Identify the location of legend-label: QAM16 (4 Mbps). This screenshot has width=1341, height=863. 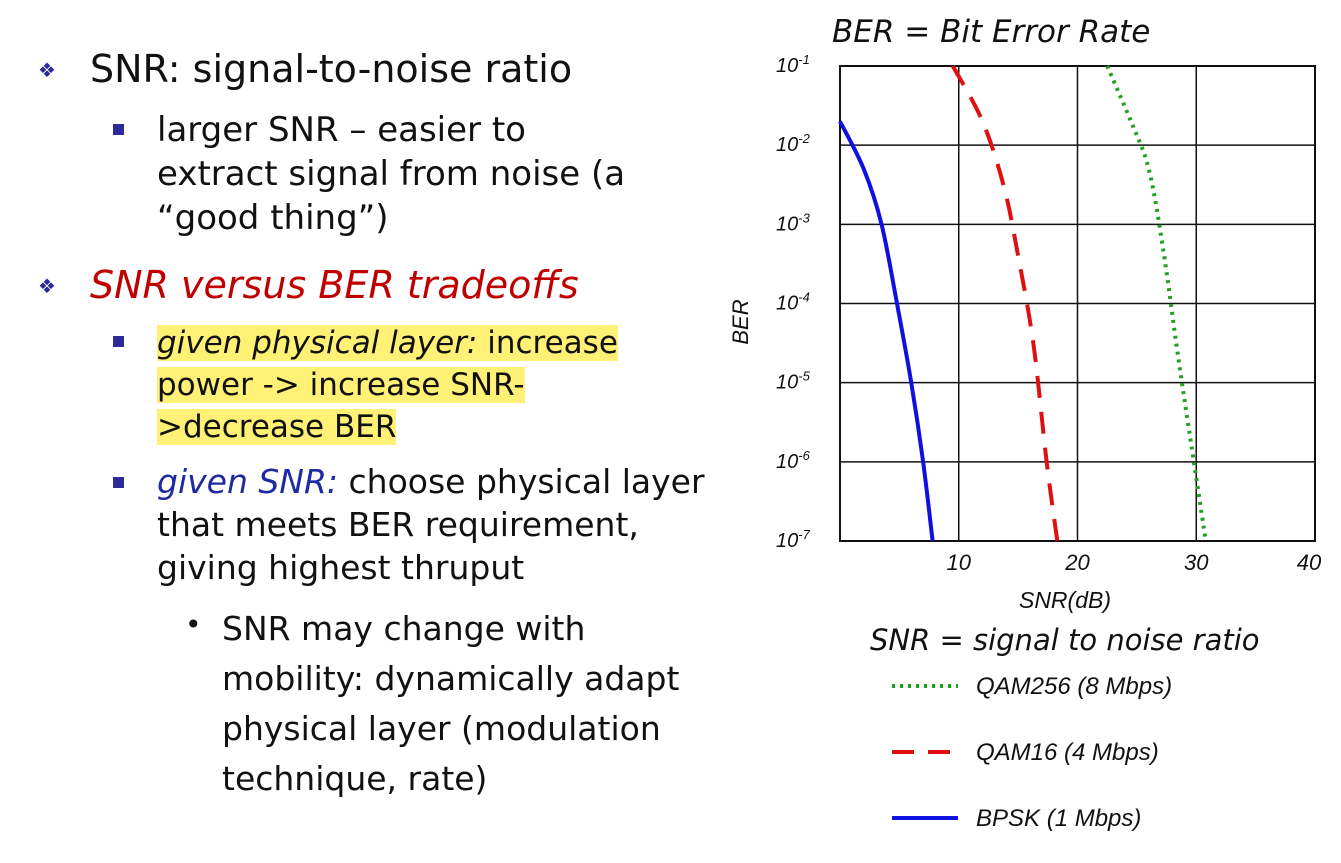
(1067, 752).